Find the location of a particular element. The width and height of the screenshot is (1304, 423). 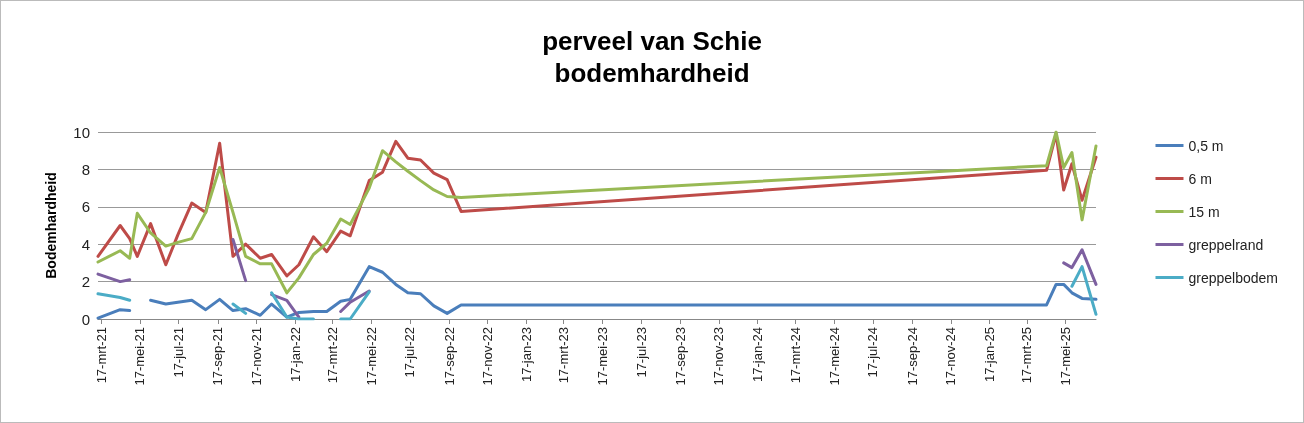

x-tick-label: 17-nov-24 is located at coordinates (951, 356).